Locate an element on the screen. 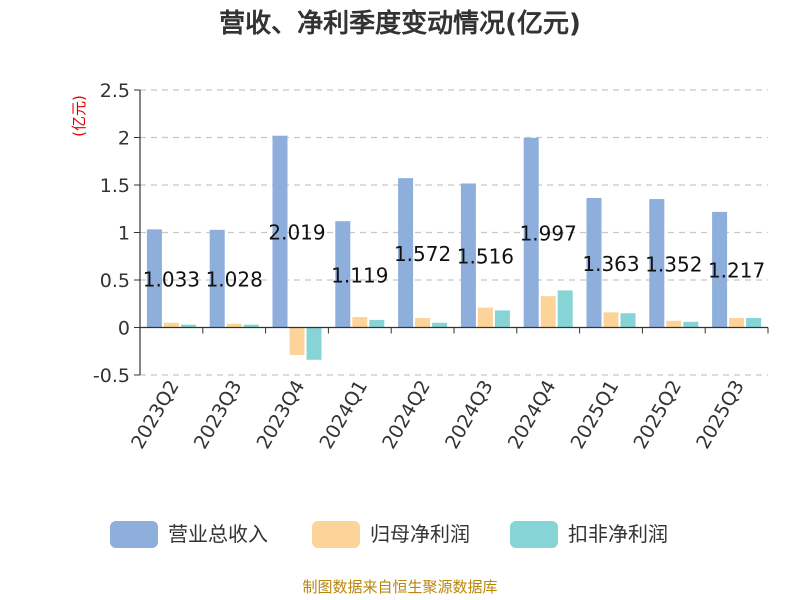  x-tick-label: 2024Q2 is located at coordinates (406, 415).